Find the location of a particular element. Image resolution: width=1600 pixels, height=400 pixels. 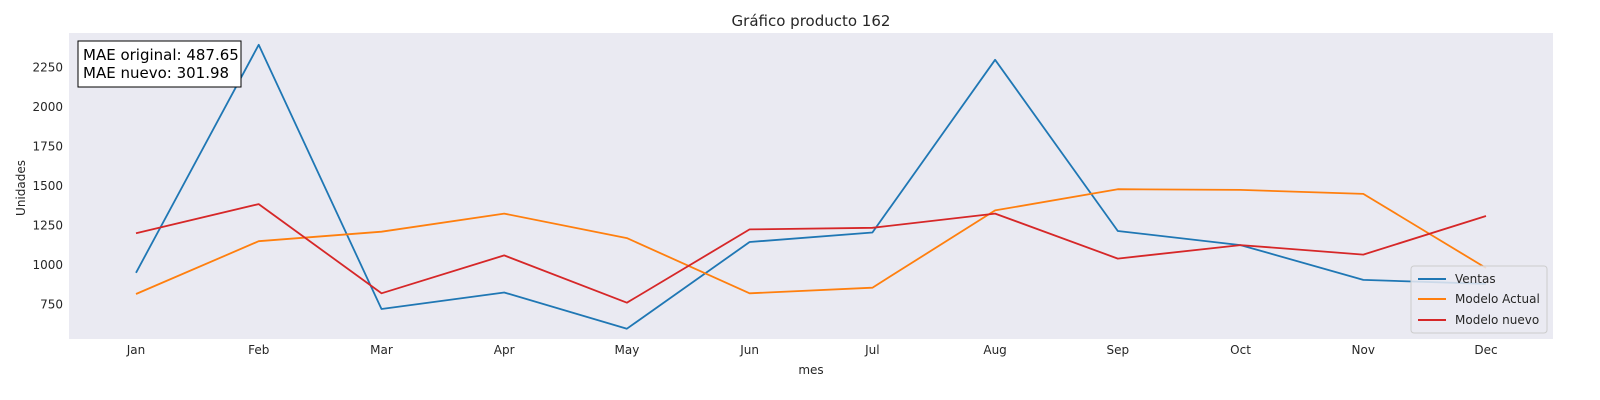

y-tick-label: 750 is located at coordinates (51, 304).